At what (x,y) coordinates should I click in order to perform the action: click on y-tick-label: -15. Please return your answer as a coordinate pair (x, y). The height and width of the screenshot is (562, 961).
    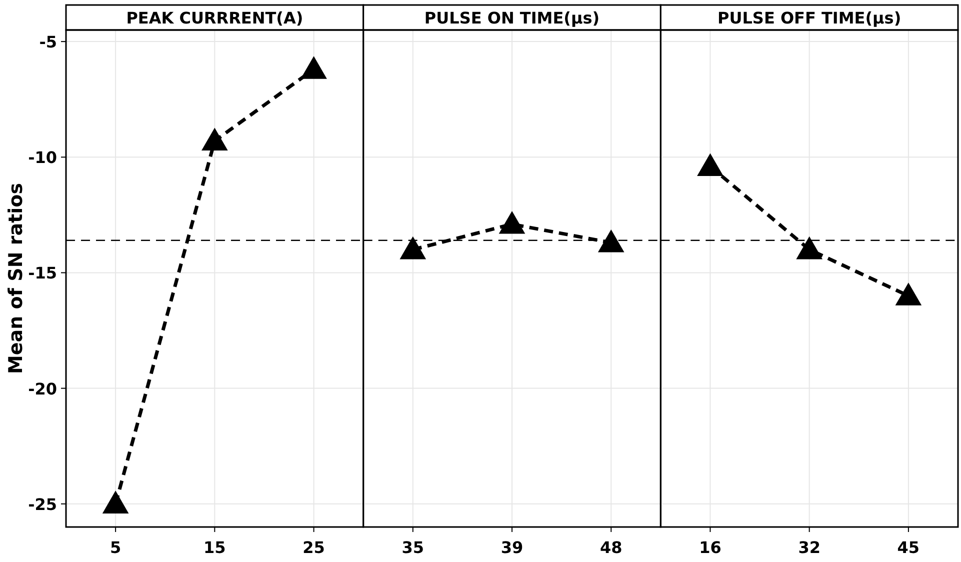
    Looking at the image, I should click on (42, 273).